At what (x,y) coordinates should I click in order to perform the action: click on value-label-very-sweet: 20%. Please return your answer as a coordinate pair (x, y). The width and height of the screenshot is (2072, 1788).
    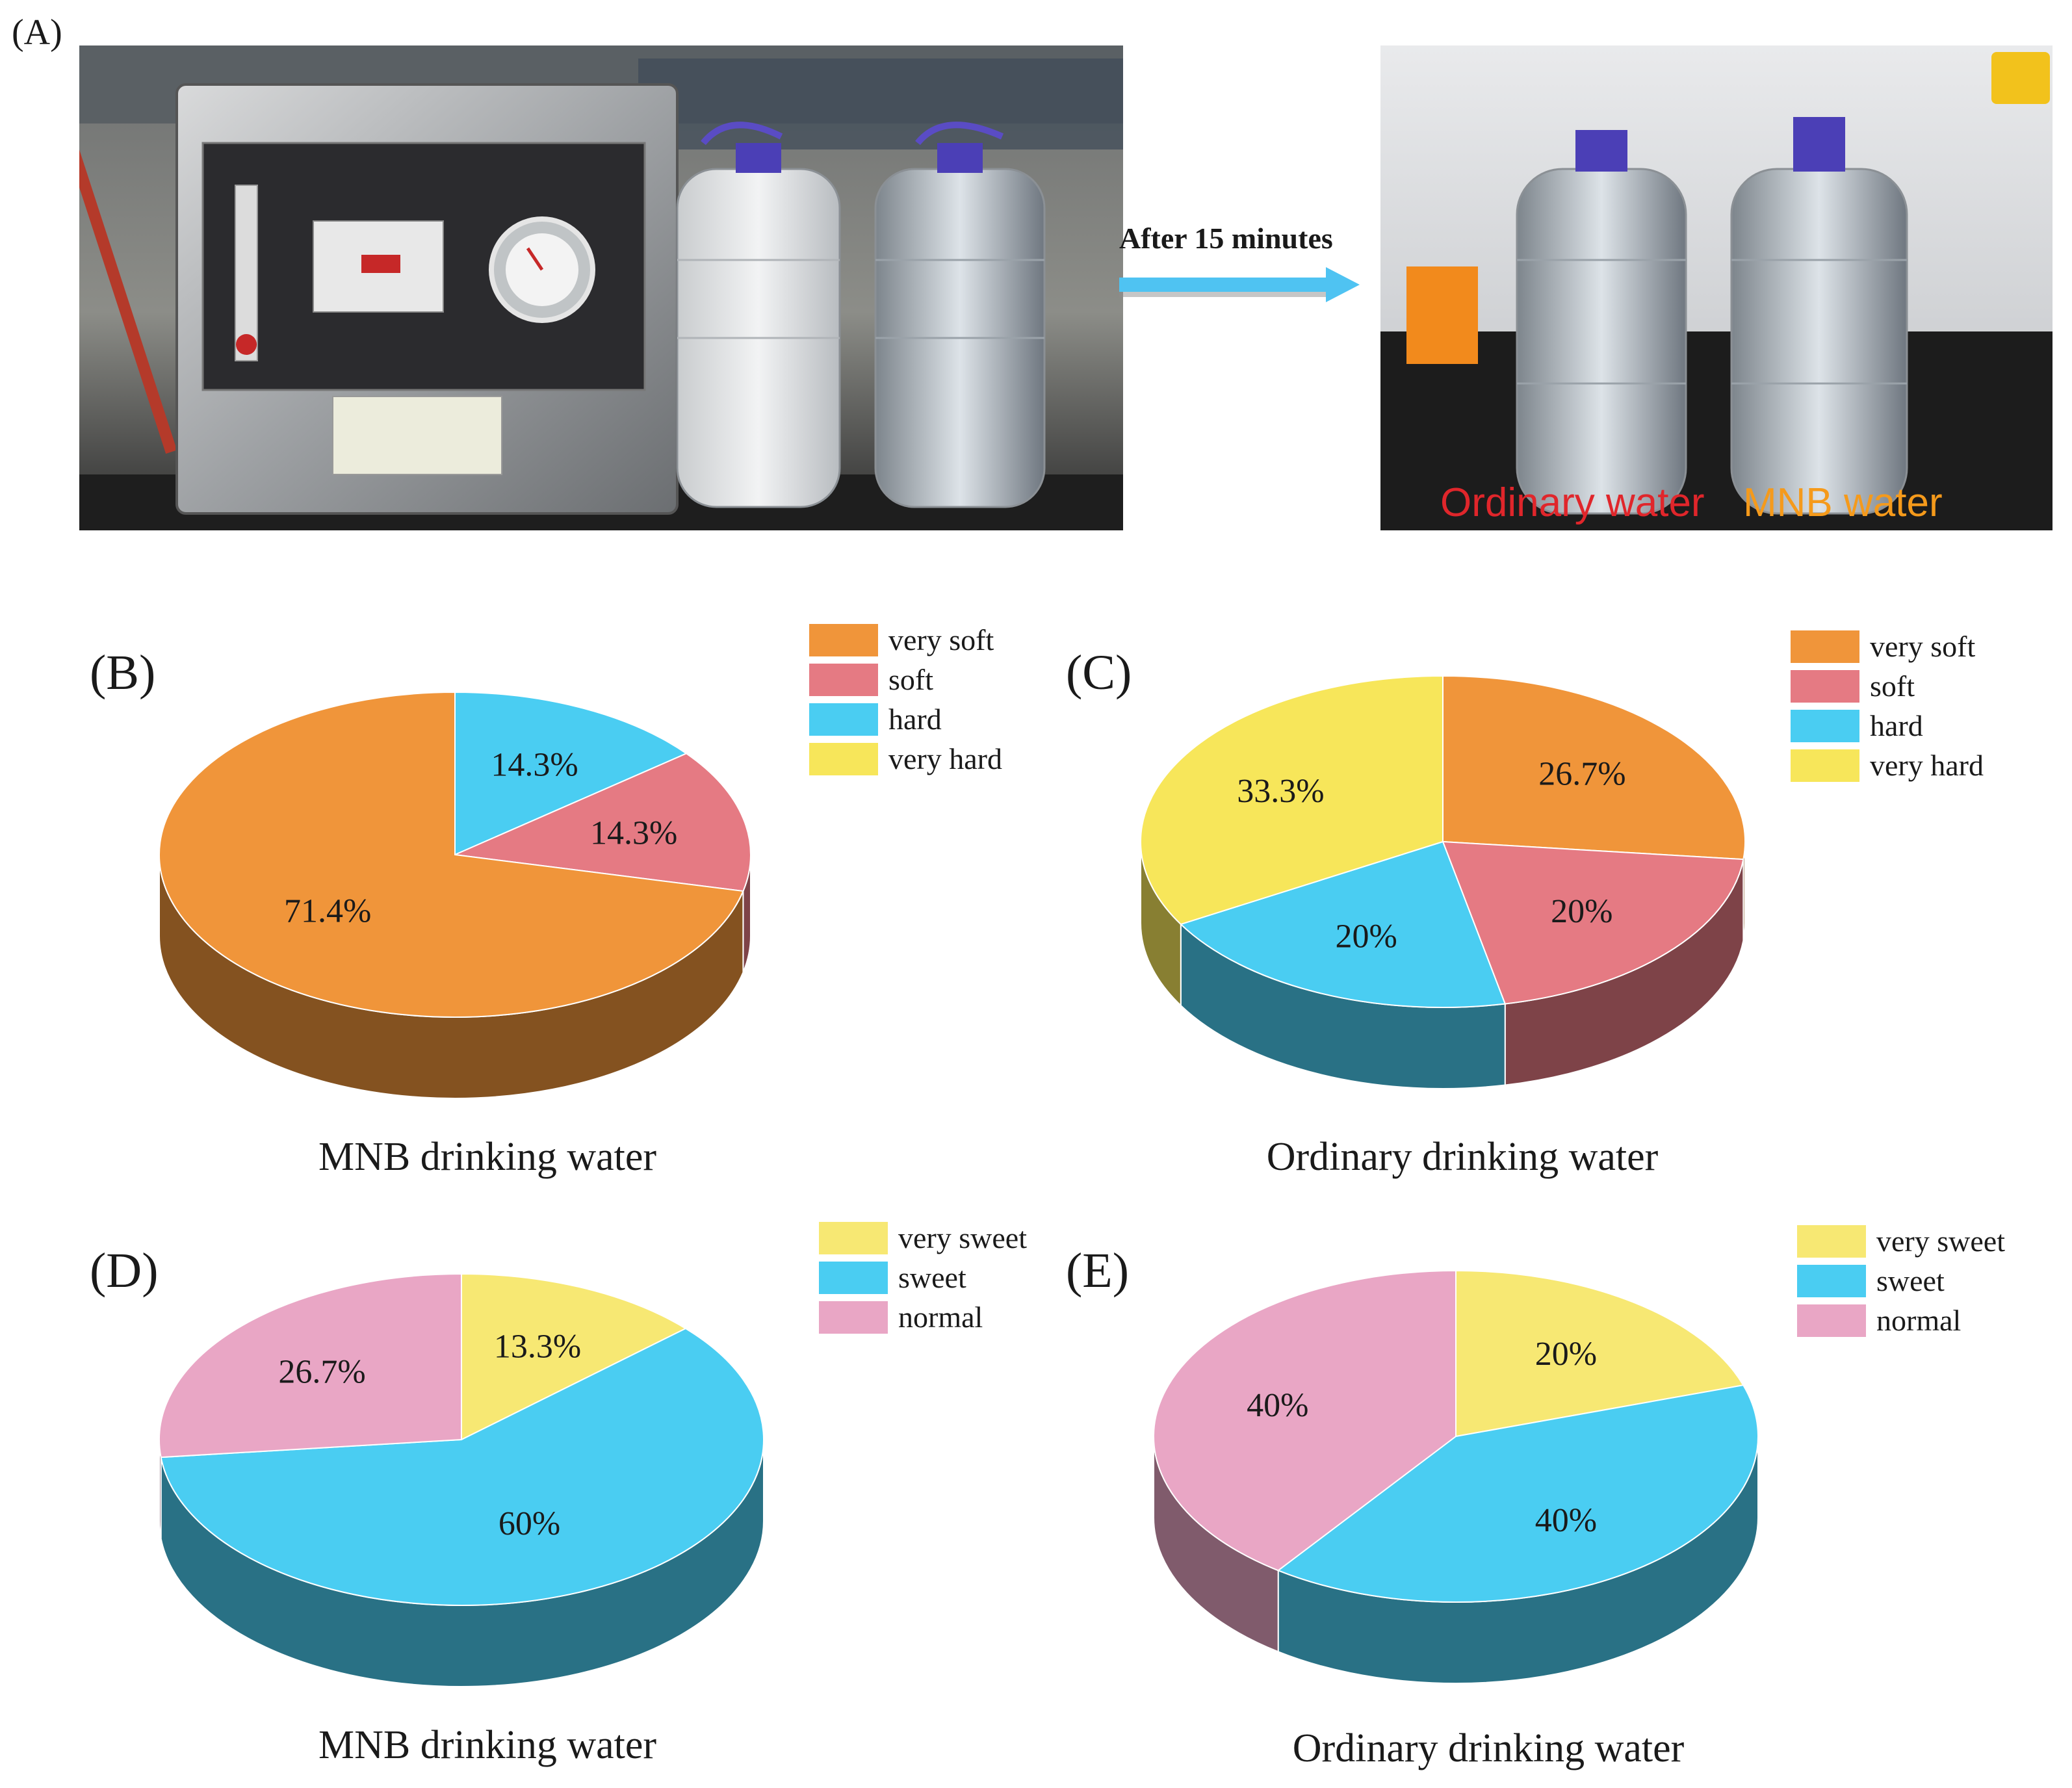
    Looking at the image, I should click on (1566, 1354).